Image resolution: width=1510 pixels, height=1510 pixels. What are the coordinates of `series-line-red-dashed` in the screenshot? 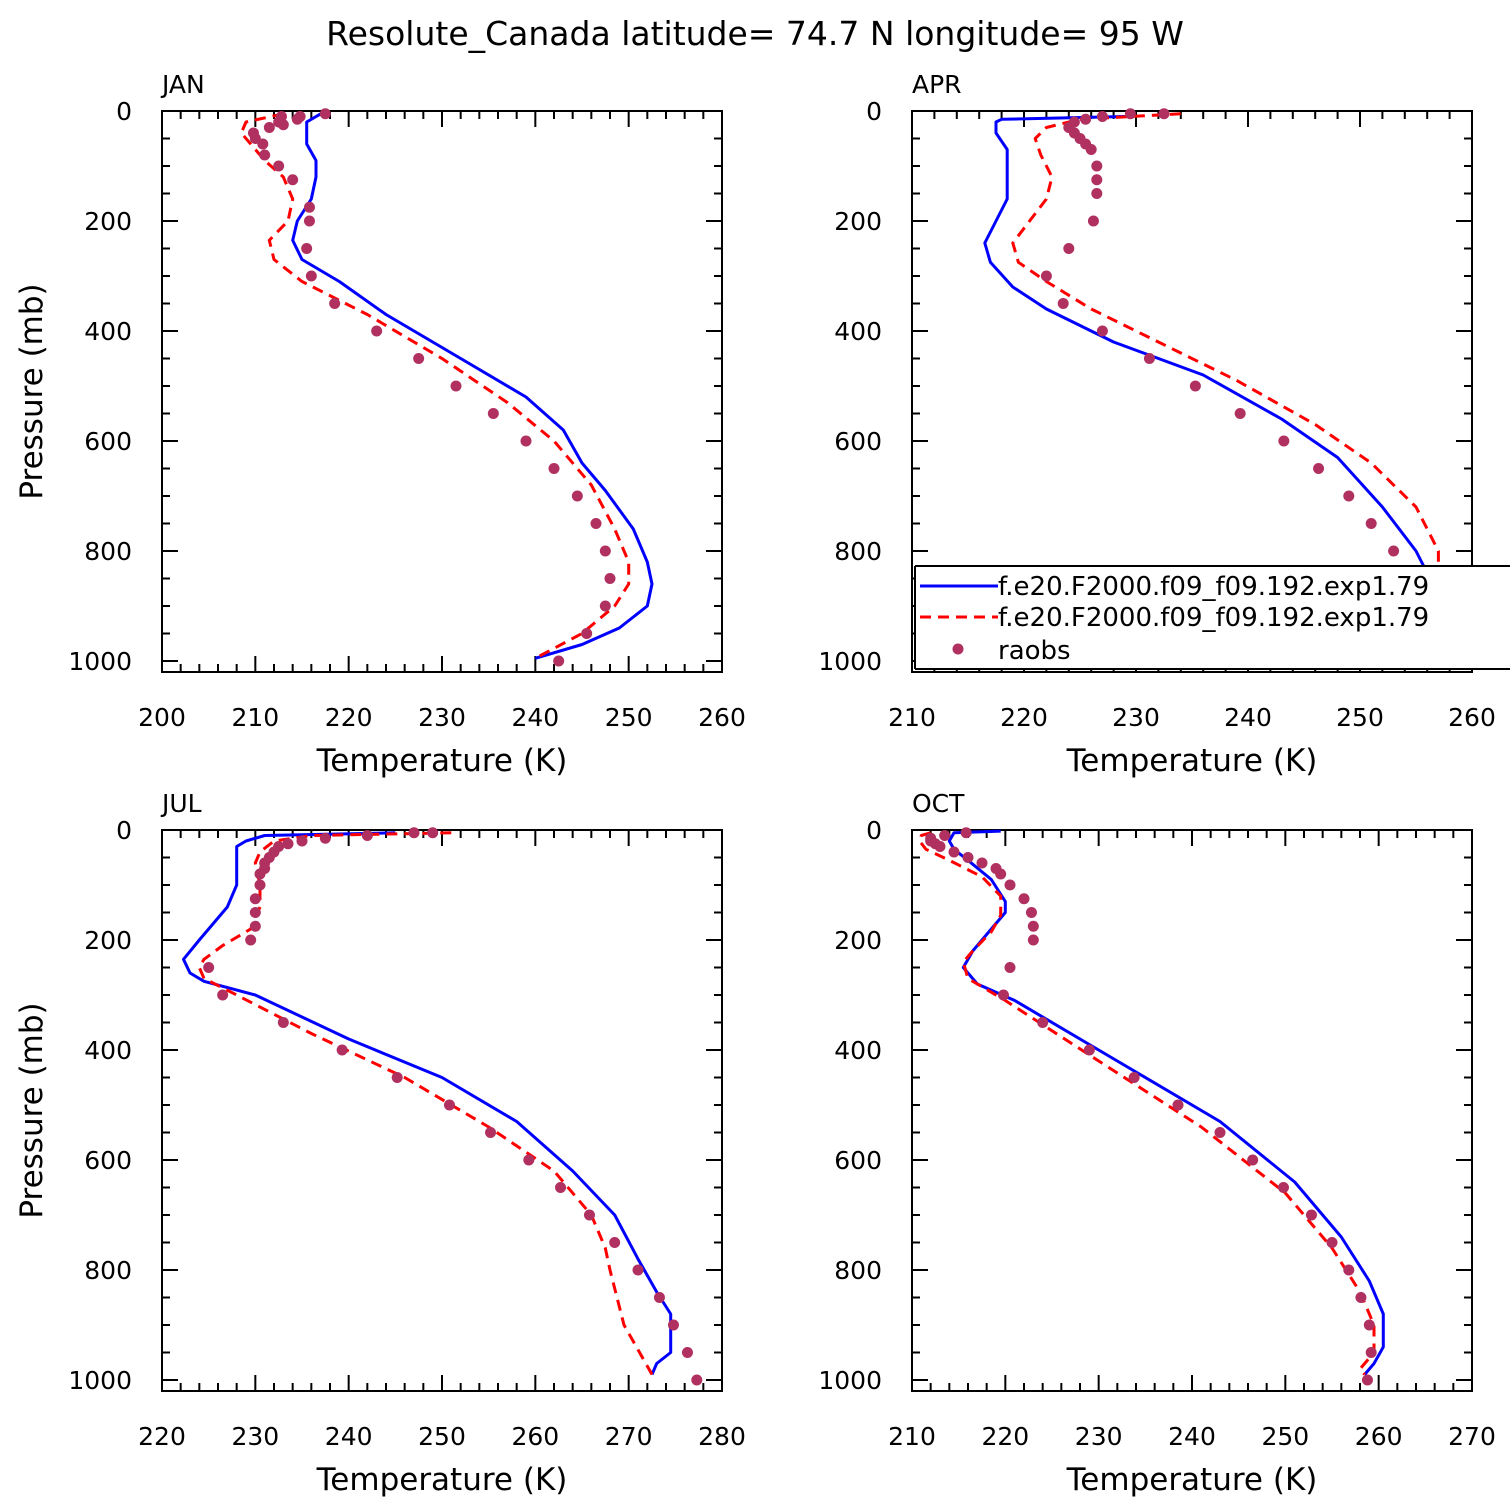 It's located at (435, 386).